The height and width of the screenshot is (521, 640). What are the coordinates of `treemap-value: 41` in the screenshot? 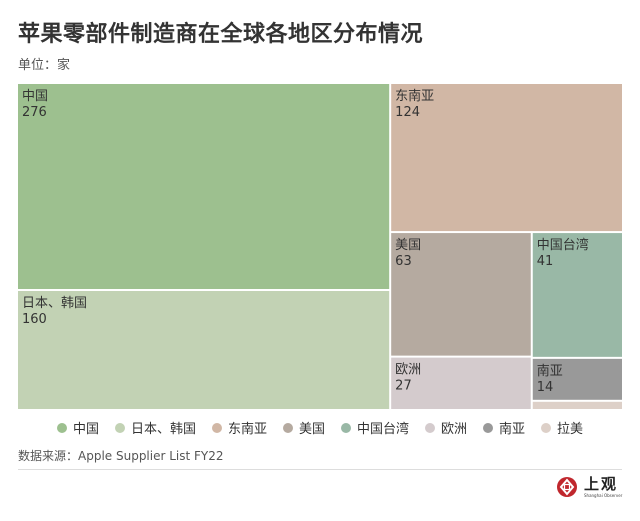 It's located at (545, 261).